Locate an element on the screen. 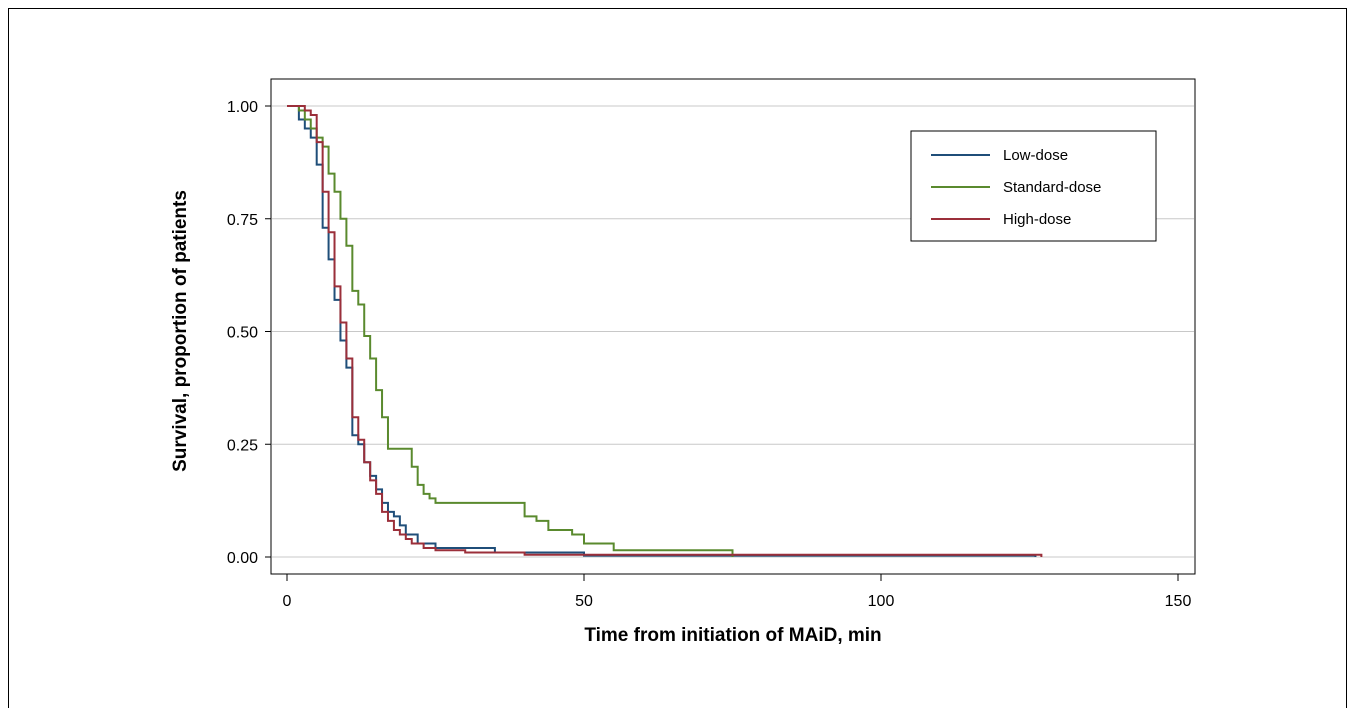  legend-label: Standard-dose is located at coordinates (1052, 187).